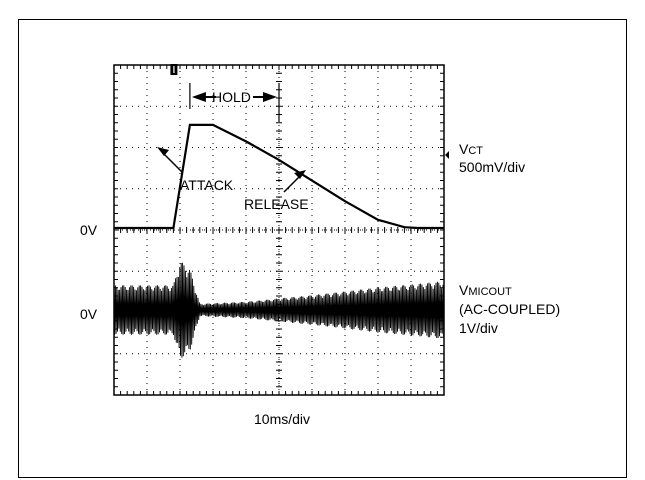 The height and width of the screenshot is (480, 645). I want to click on channel-label-vct: VCT, so click(471, 150).